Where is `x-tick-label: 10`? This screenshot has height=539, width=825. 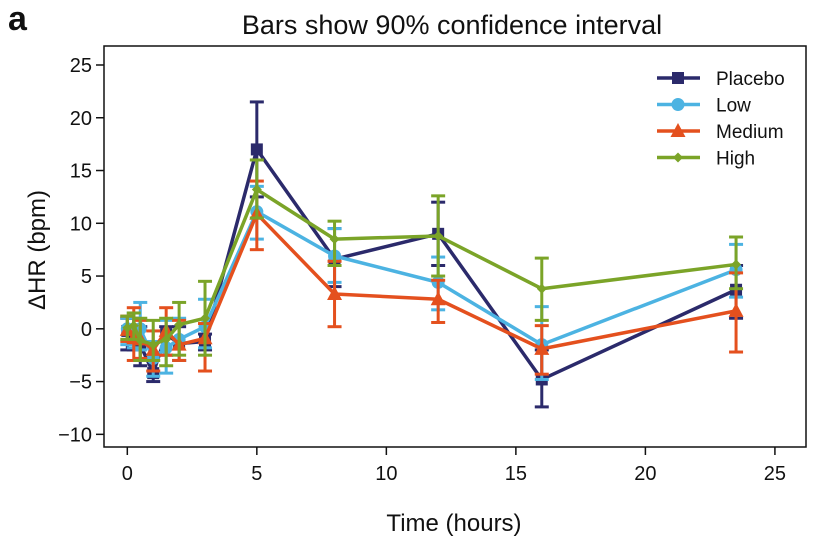 x-tick-label: 10 is located at coordinates (386, 474).